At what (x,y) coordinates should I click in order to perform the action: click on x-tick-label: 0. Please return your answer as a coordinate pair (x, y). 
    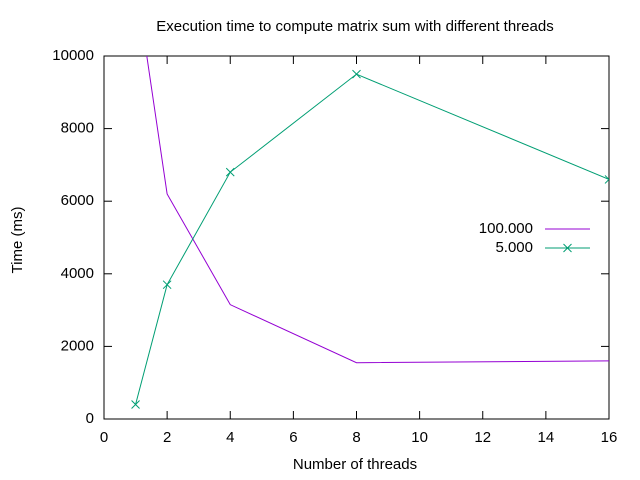
    Looking at the image, I should click on (104, 437).